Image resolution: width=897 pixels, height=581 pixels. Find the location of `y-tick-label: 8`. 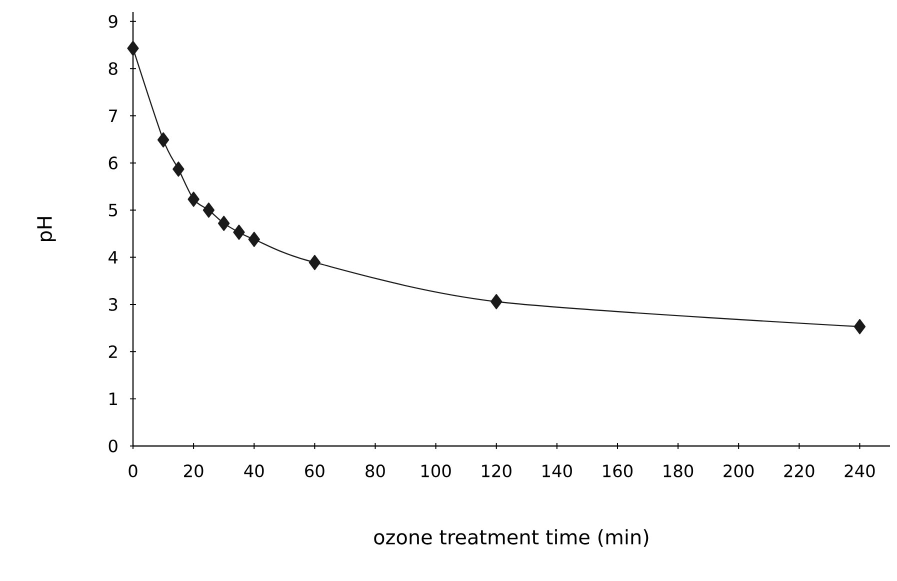

y-tick-label: 8 is located at coordinates (113, 68).